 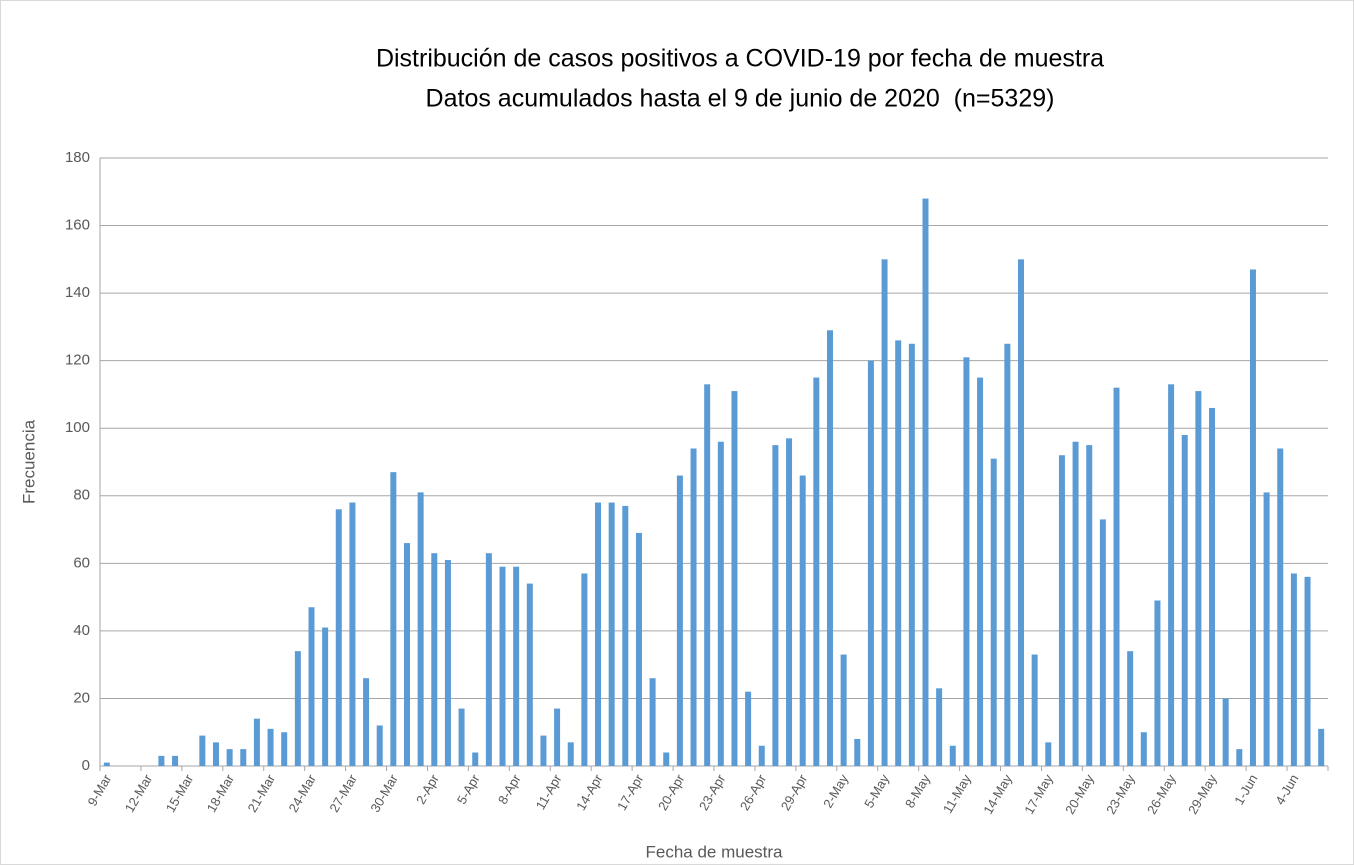 What do you see at coordinates (81, 495) in the screenshot?
I see `y-tick-label: 80` at bounding box center [81, 495].